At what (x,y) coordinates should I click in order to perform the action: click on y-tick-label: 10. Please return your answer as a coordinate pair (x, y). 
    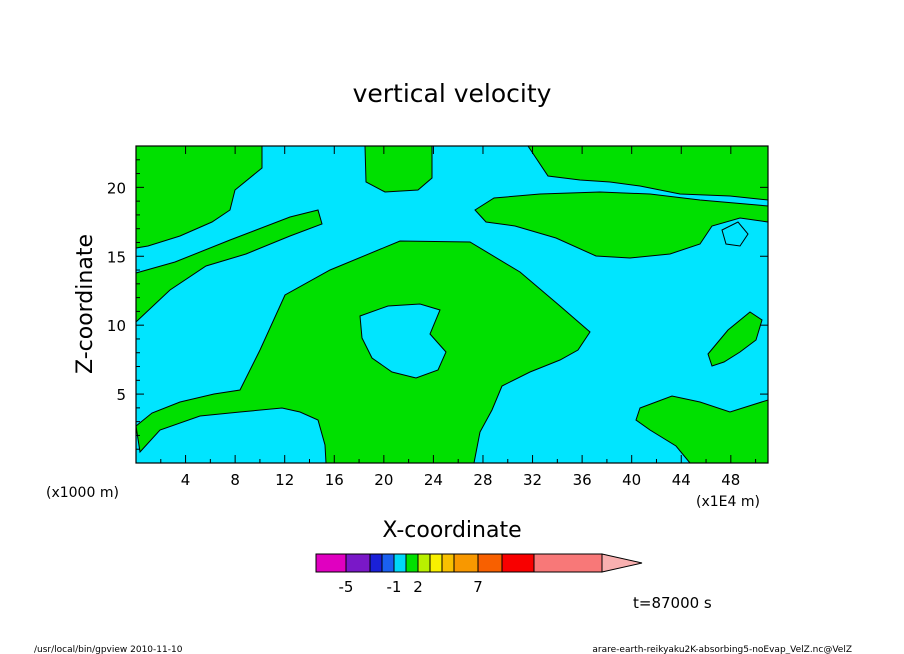
    Looking at the image, I should click on (116, 326).